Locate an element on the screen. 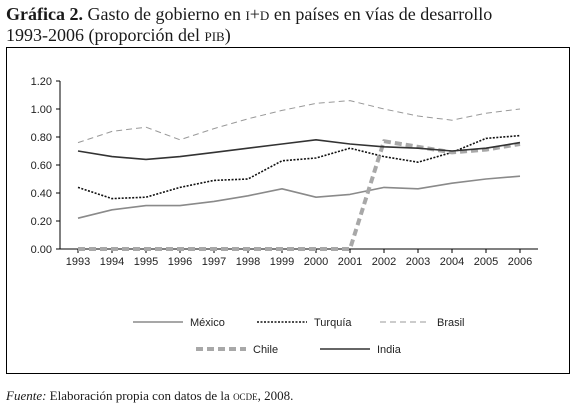 The image size is (577, 411). x-tick-label: 2004 is located at coordinates (452, 262).